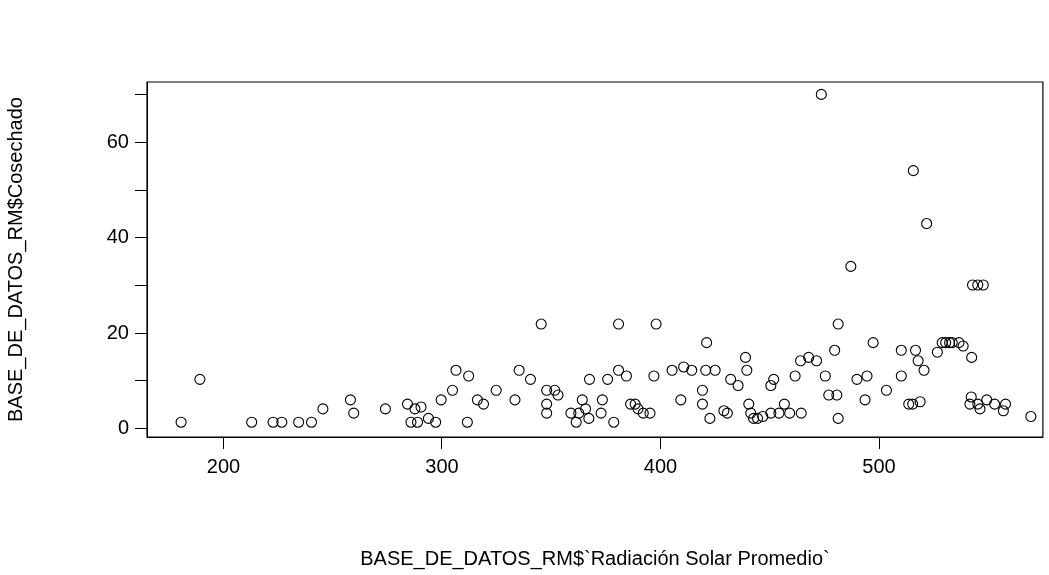  What do you see at coordinates (879, 465) in the screenshot?
I see `x-tick-label: 500` at bounding box center [879, 465].